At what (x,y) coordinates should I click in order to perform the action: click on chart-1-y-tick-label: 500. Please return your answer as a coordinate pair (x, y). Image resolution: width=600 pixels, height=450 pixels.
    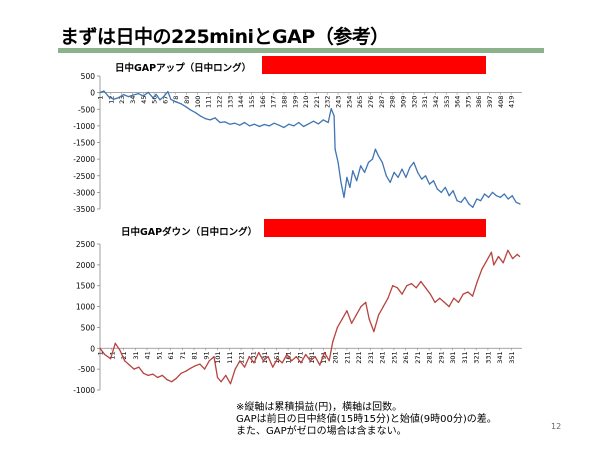
    Looking at the image, I should click on (88, 76).